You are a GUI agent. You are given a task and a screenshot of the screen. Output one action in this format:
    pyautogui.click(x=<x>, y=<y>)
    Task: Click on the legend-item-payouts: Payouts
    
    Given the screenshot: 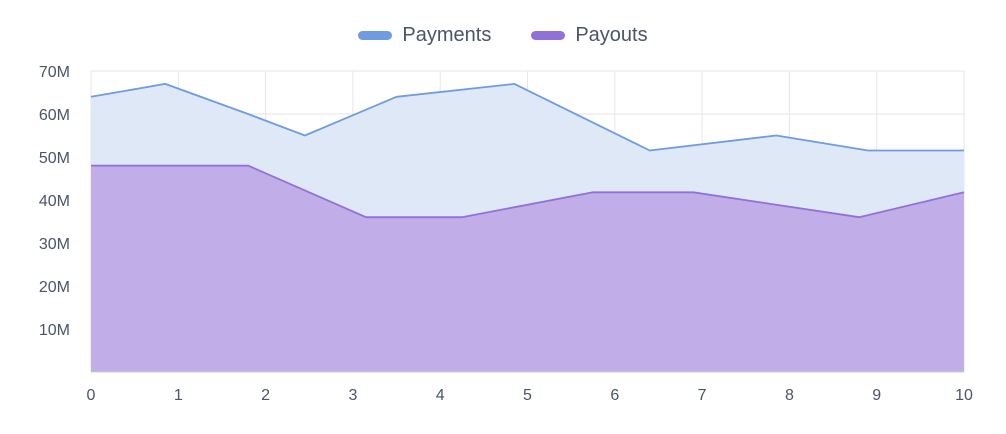 What is the action you would take?
    pyautogui.click(x=589, y=35)
    